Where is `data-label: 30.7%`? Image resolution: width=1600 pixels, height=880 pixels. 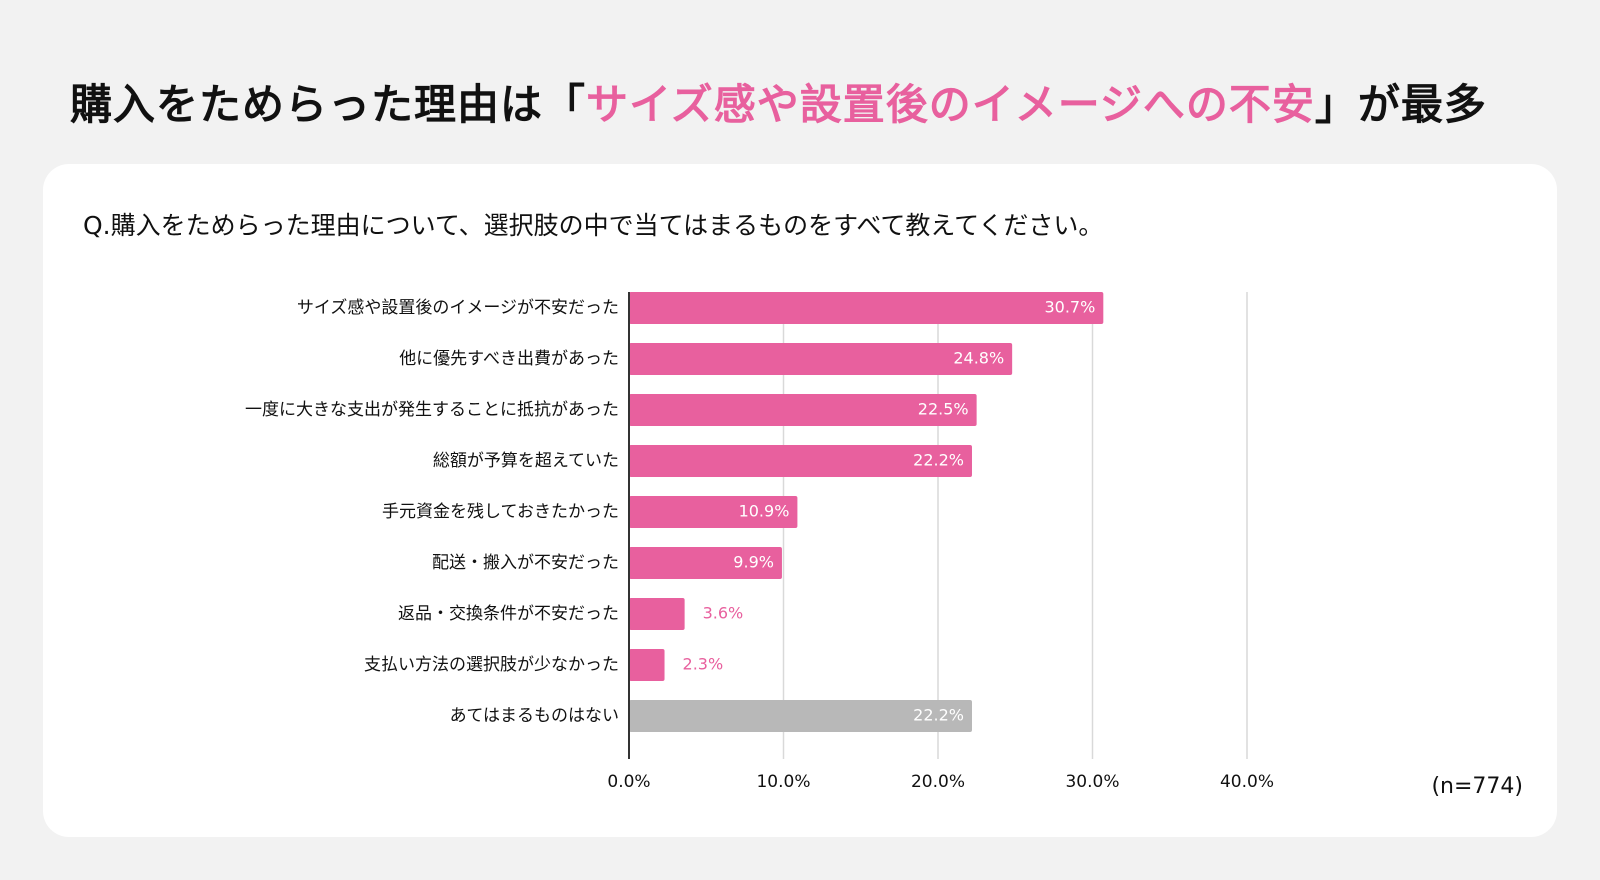 data-label: 30.7% is located at coordinates (1069, 307).